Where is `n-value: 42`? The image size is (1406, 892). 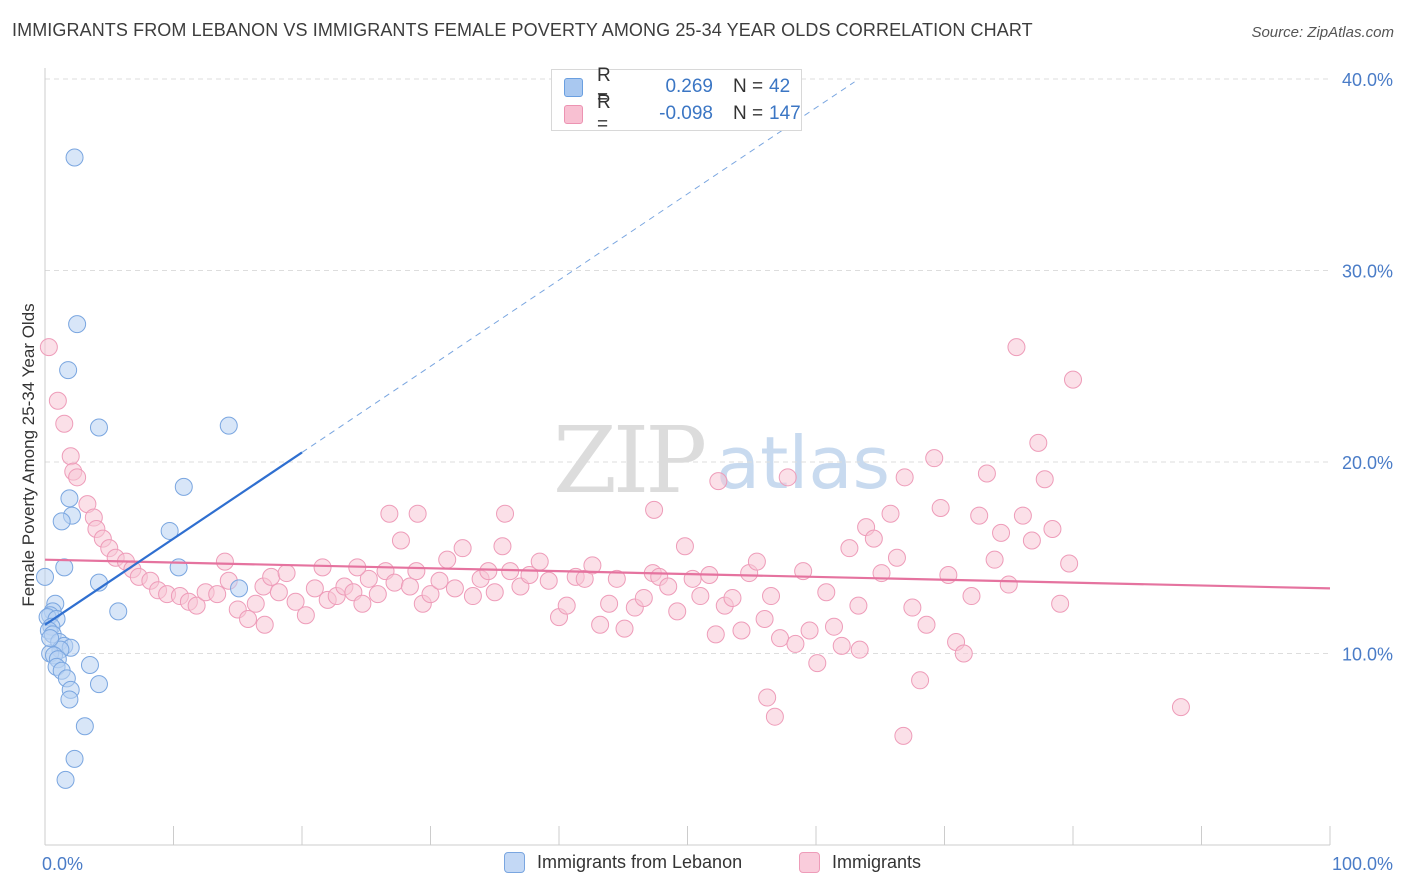
n-value: 42 is located at coordinates (780, 86).